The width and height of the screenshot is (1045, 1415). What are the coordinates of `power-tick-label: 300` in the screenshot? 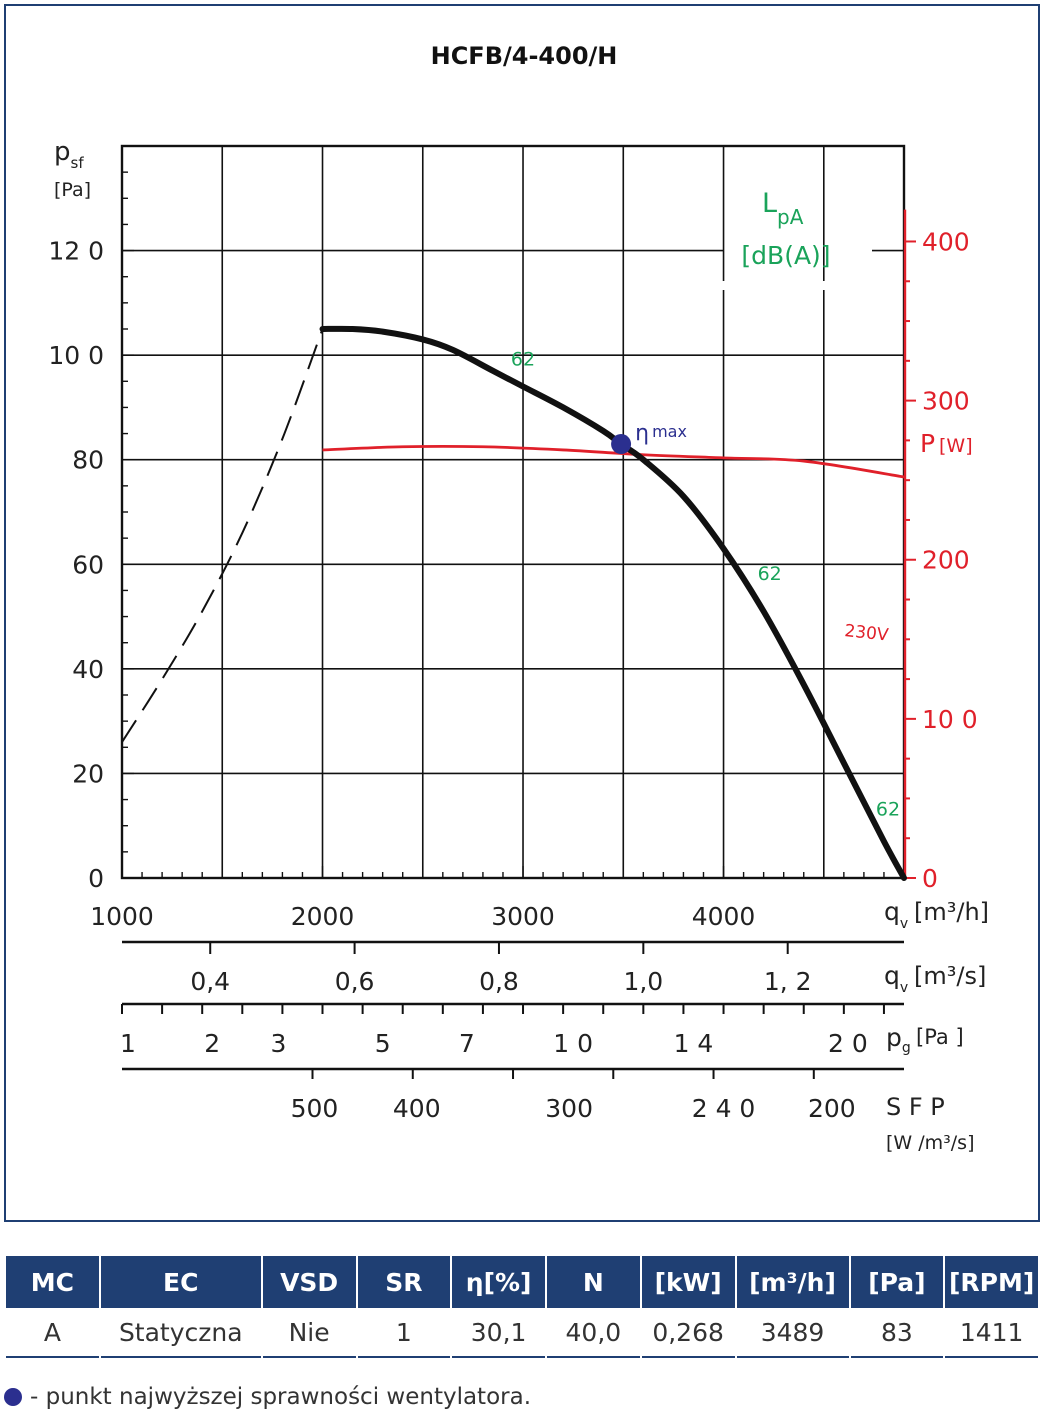 It's located at (946, 401).